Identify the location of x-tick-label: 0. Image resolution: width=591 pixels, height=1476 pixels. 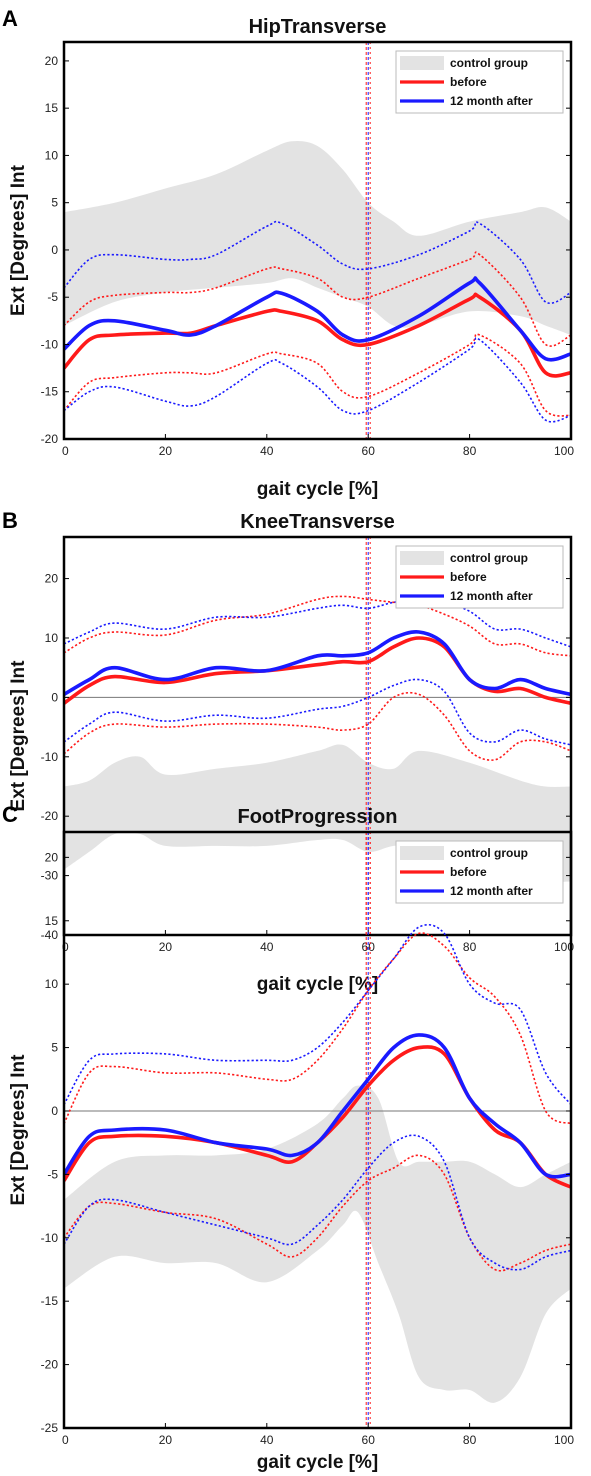
(65, 451).